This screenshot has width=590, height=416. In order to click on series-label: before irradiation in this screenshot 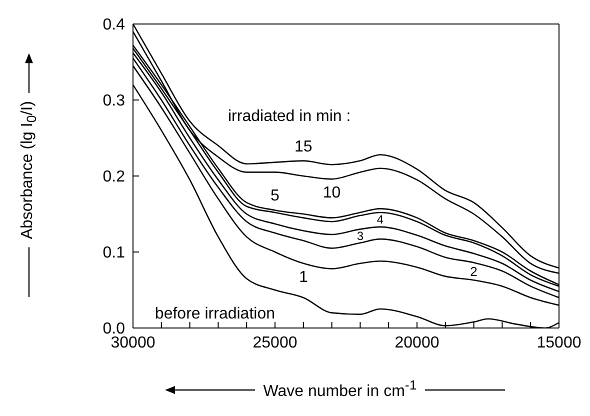, I will do `click(214, 314)`.